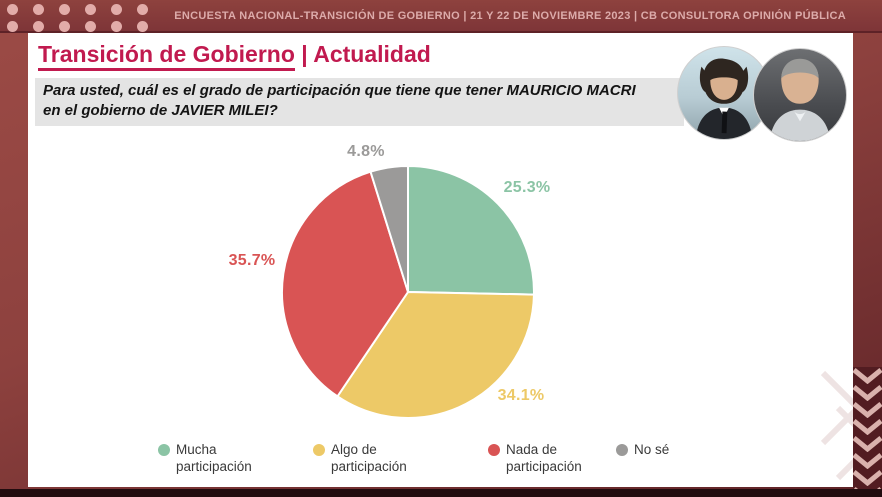  What do you see at coordinates (527, 187) in the screenshot?
I see `slice-value-label: 25.3%` at bounding box center [527, 187].